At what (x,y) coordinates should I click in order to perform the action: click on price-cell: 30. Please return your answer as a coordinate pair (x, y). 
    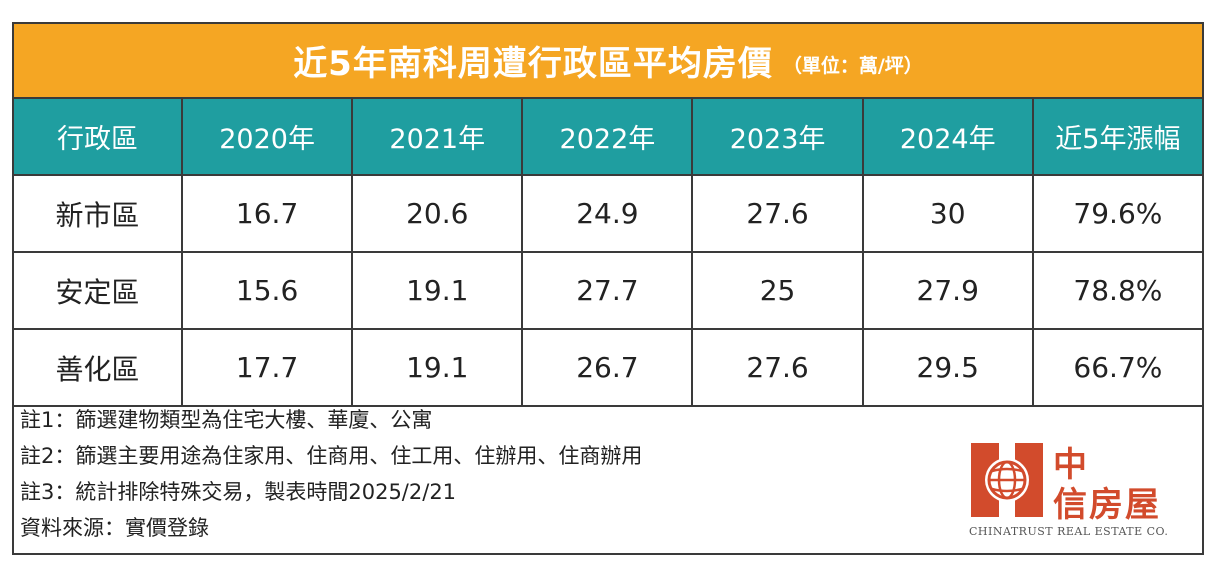
    Looking at the image, I should click on (947, 213).